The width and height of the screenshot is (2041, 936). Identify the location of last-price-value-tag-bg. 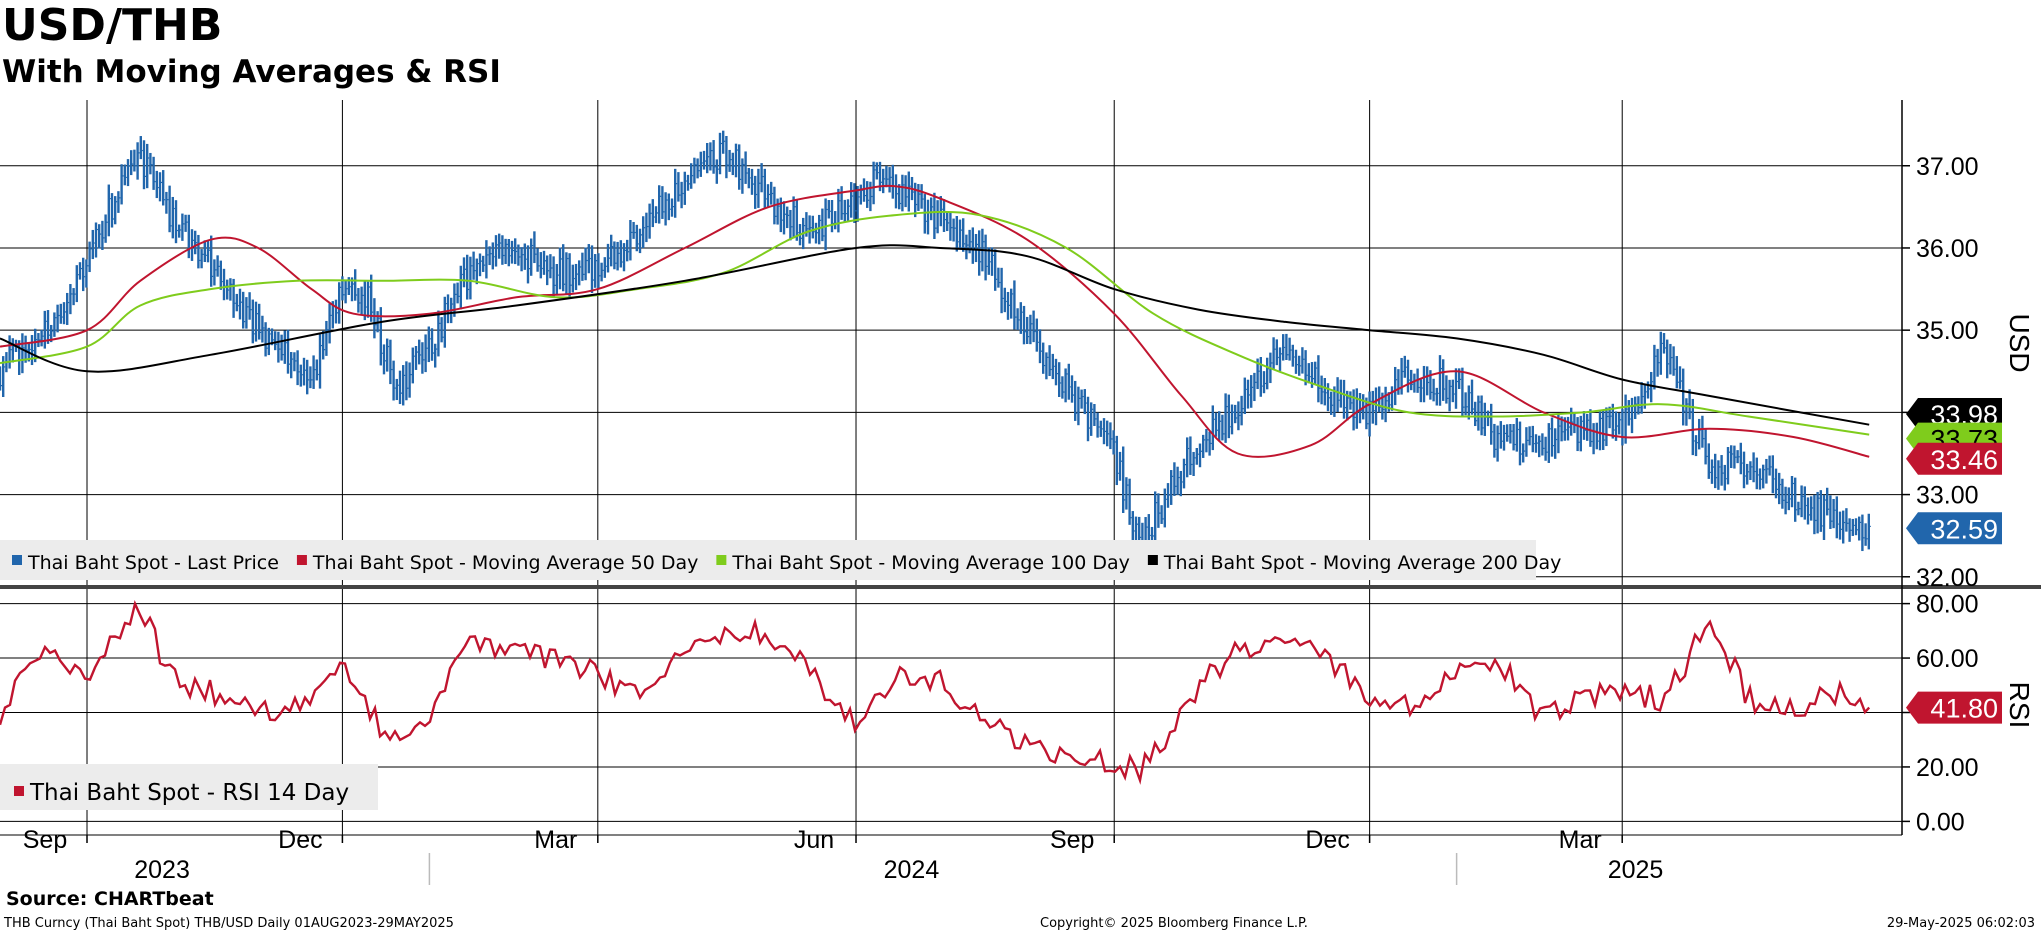
(1954, 528).